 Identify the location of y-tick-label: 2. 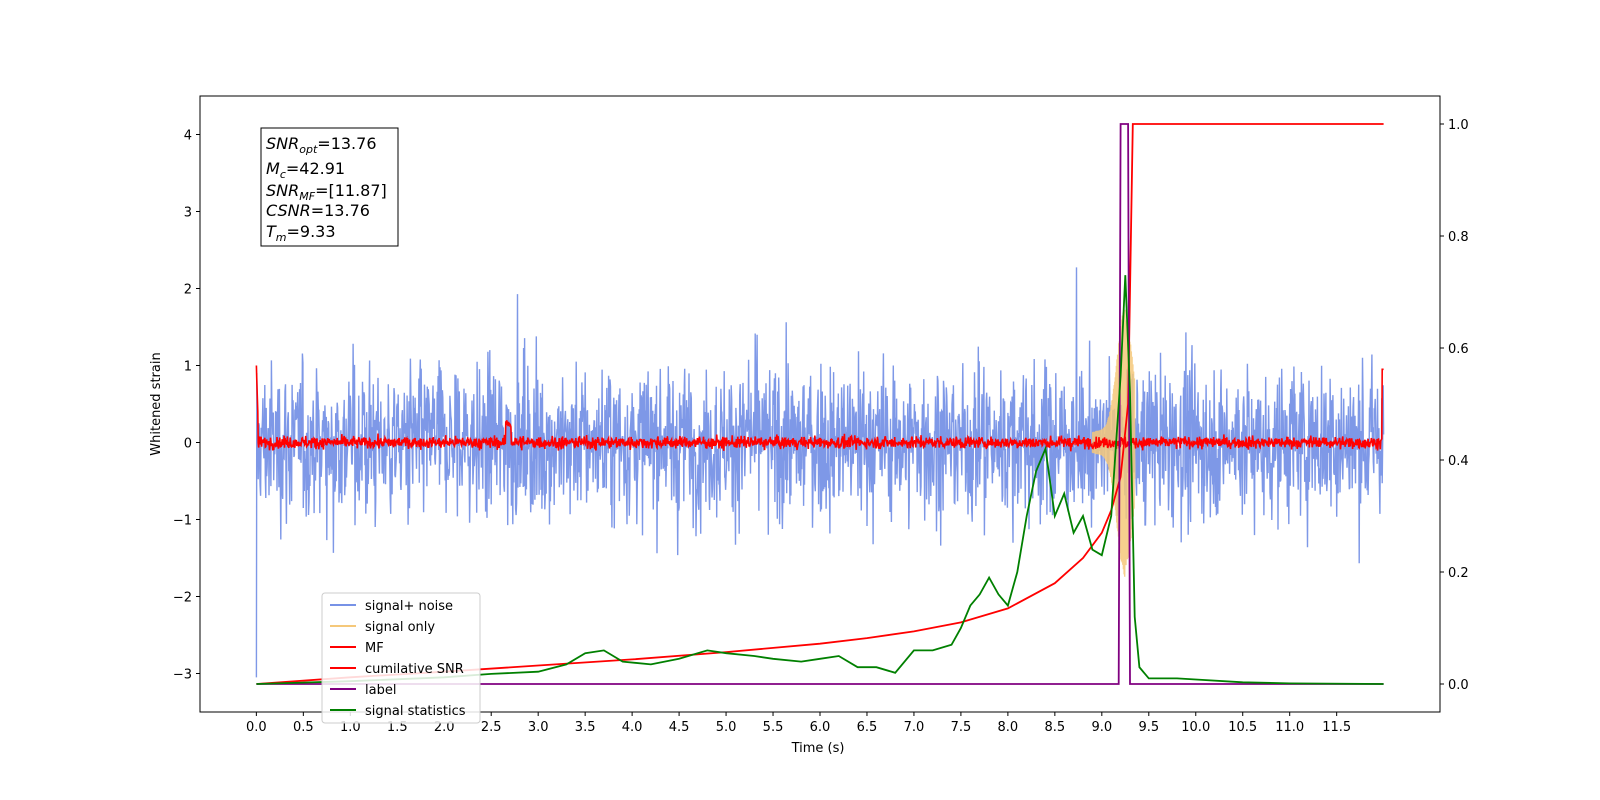
(188, 290).